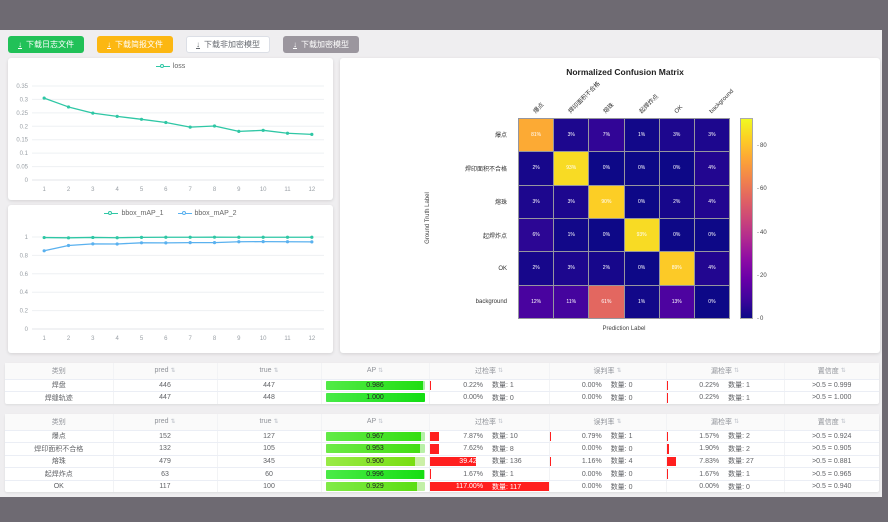 The width and height of the screenshot is (888, 522). Describe the element at coordinates (641, 235) in the screenshot. I see `matrix-cell: 93%` at that location.